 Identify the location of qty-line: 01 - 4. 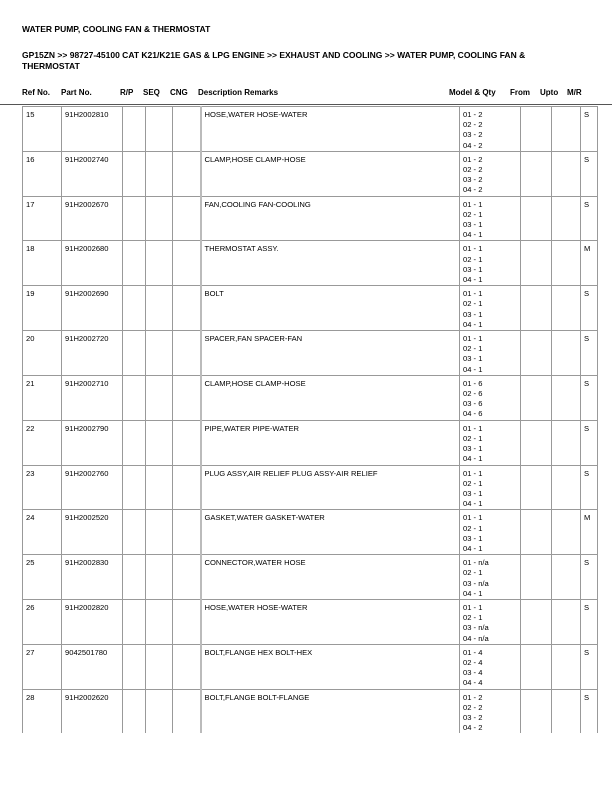
(473, 652).